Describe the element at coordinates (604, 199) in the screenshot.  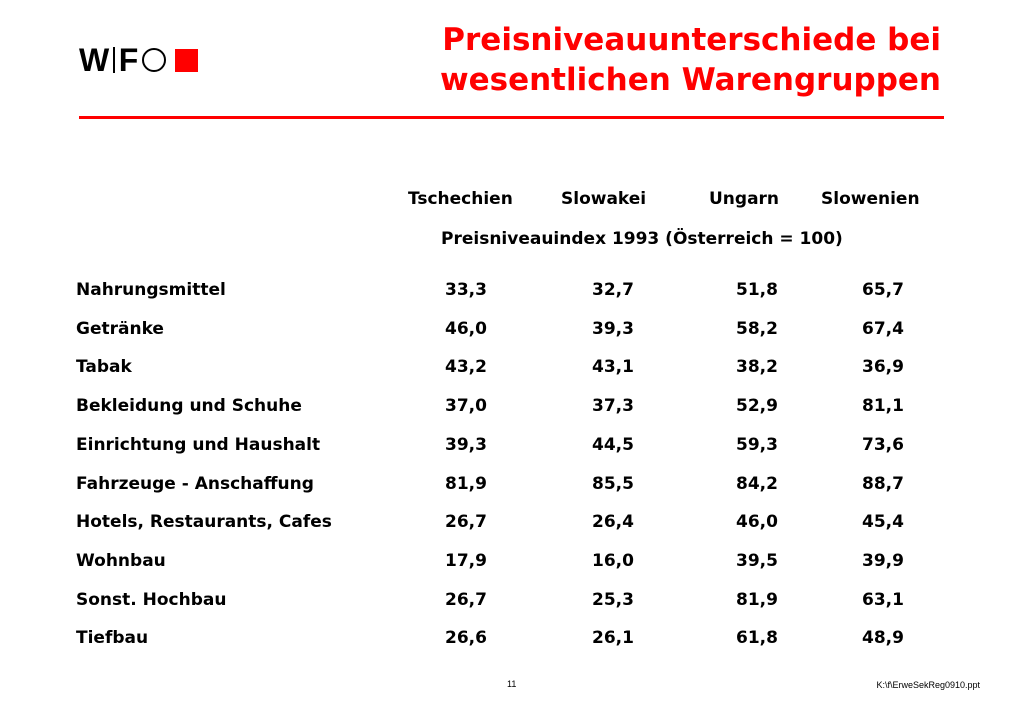
I see `column-header-slowakei: Slowakei` at that location.